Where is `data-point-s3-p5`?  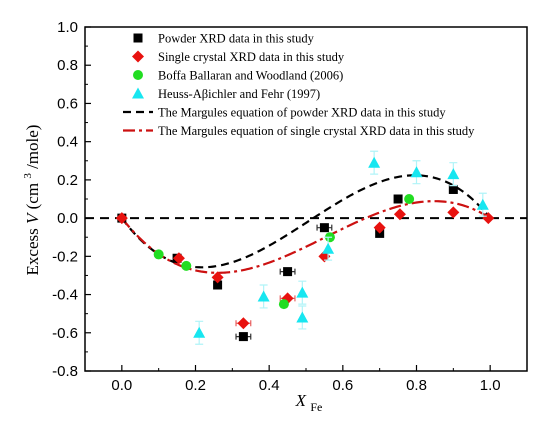 data-point-s3-p5 is located at coordinates (409, 199).